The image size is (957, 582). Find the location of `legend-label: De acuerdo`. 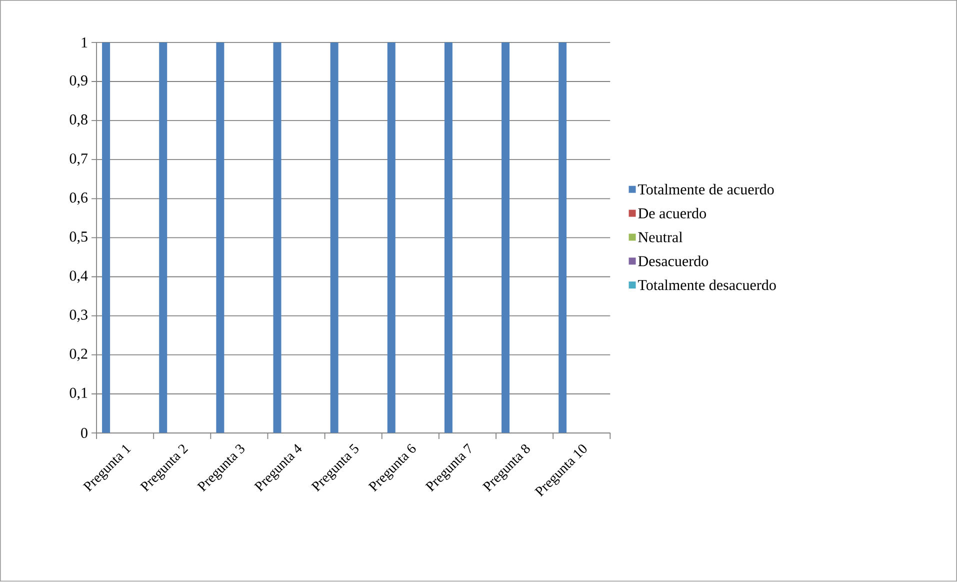

legend-label: De acuerdo is located at coordinates (672, 213).